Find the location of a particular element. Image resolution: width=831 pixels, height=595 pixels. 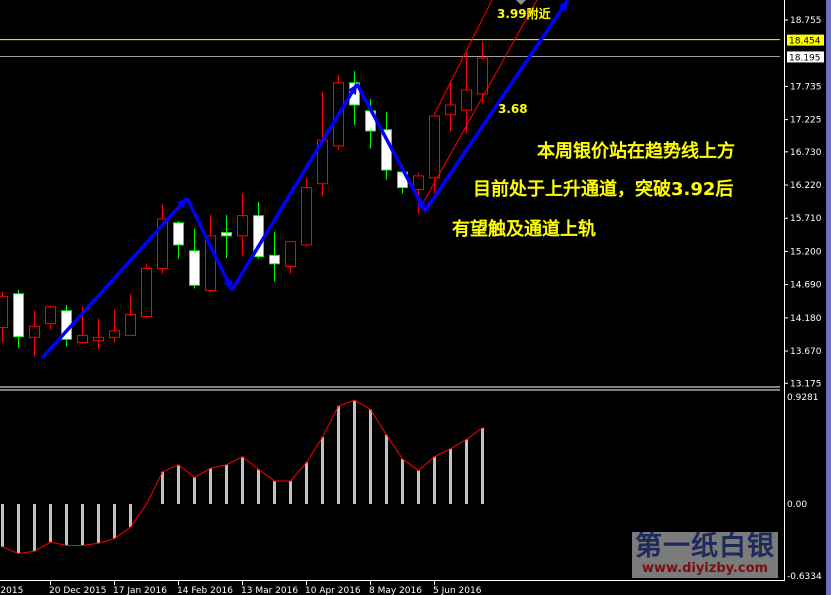

time-tick-label: 20 Dec 2015 is located at coordinates (78, 590).